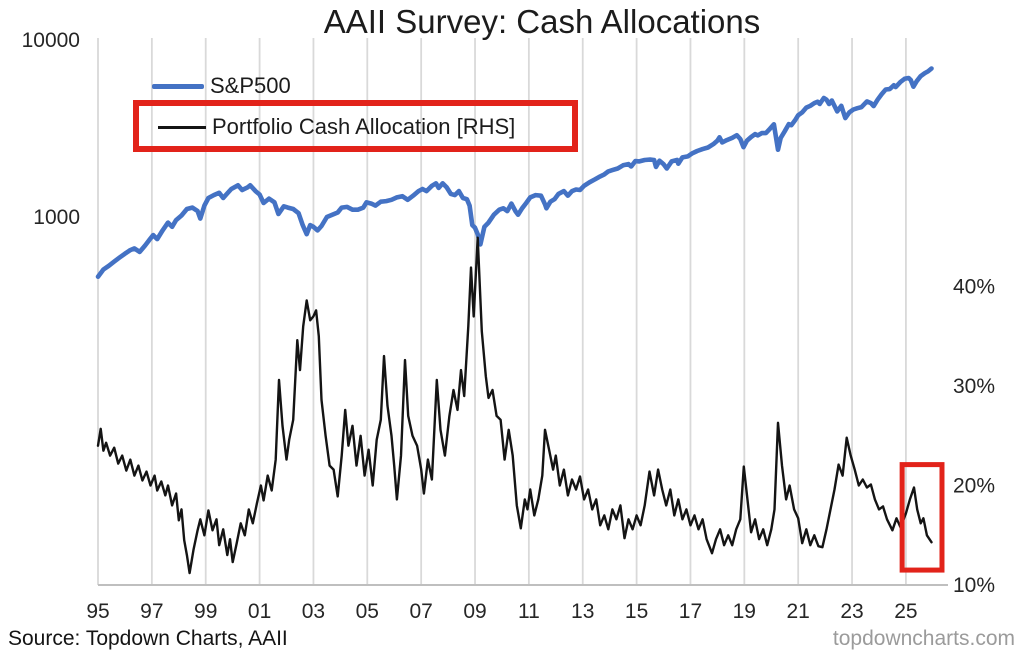  What do you see at coordinates (259, 611) in the screenshot?
I see `x-tick-01: 01` at bounding box center [259, 611].